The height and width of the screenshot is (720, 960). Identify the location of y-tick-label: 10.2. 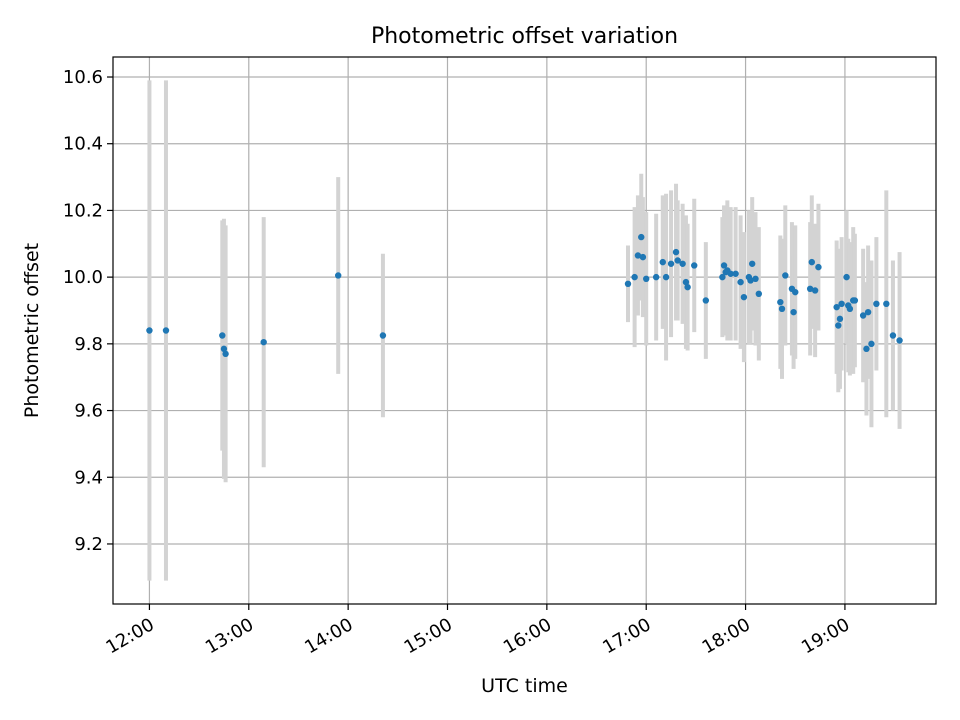
(83, 210).